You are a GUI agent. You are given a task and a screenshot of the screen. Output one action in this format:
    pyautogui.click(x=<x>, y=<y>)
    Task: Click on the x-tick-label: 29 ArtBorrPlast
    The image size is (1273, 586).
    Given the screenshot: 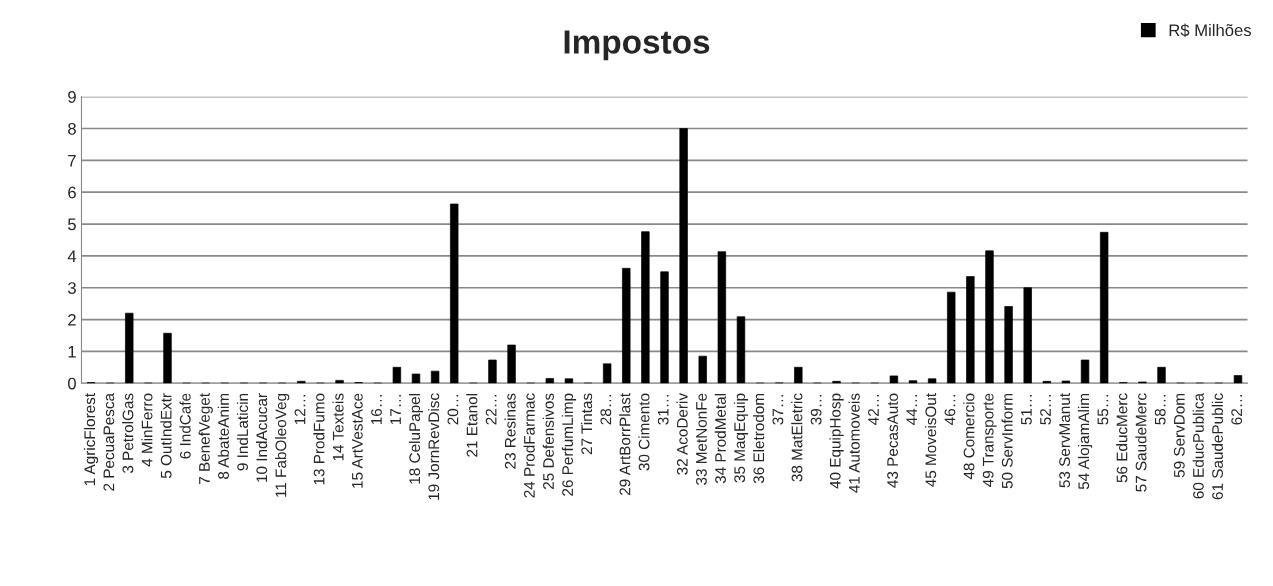 What is the action you would take?
    pyautogui.click(x=625, y=444)
    